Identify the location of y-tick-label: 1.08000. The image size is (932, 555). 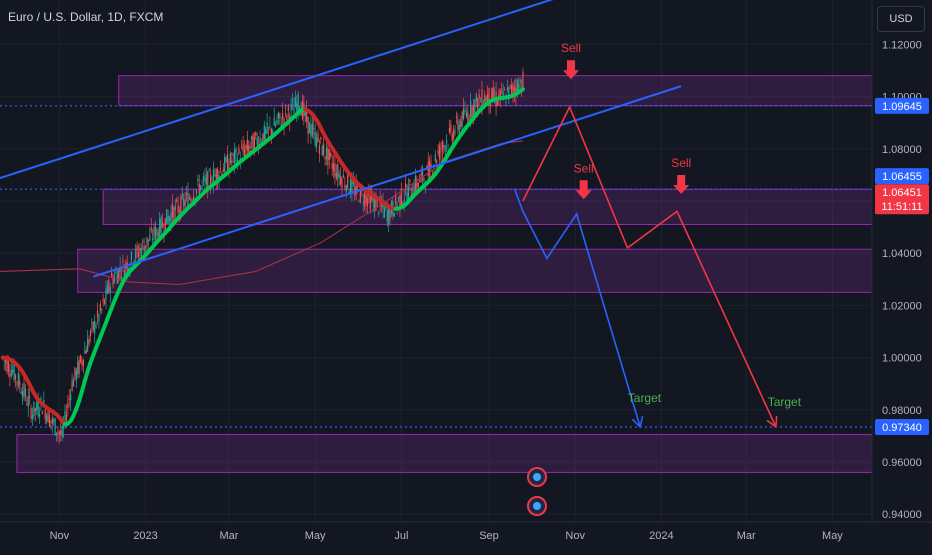
(902, 150).